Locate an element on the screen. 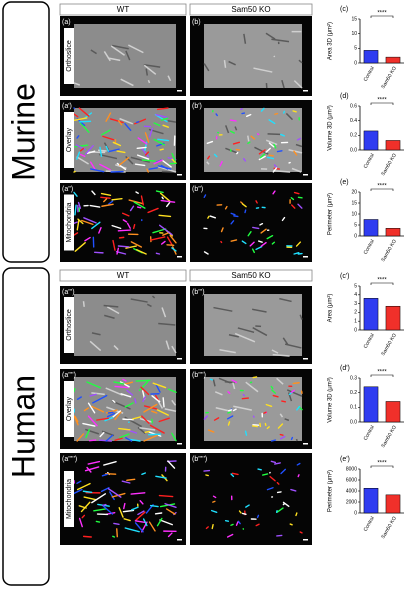 This screenshot has width=416, height=591. y-tick-label: 4000 is located at coordinates (351, 491).